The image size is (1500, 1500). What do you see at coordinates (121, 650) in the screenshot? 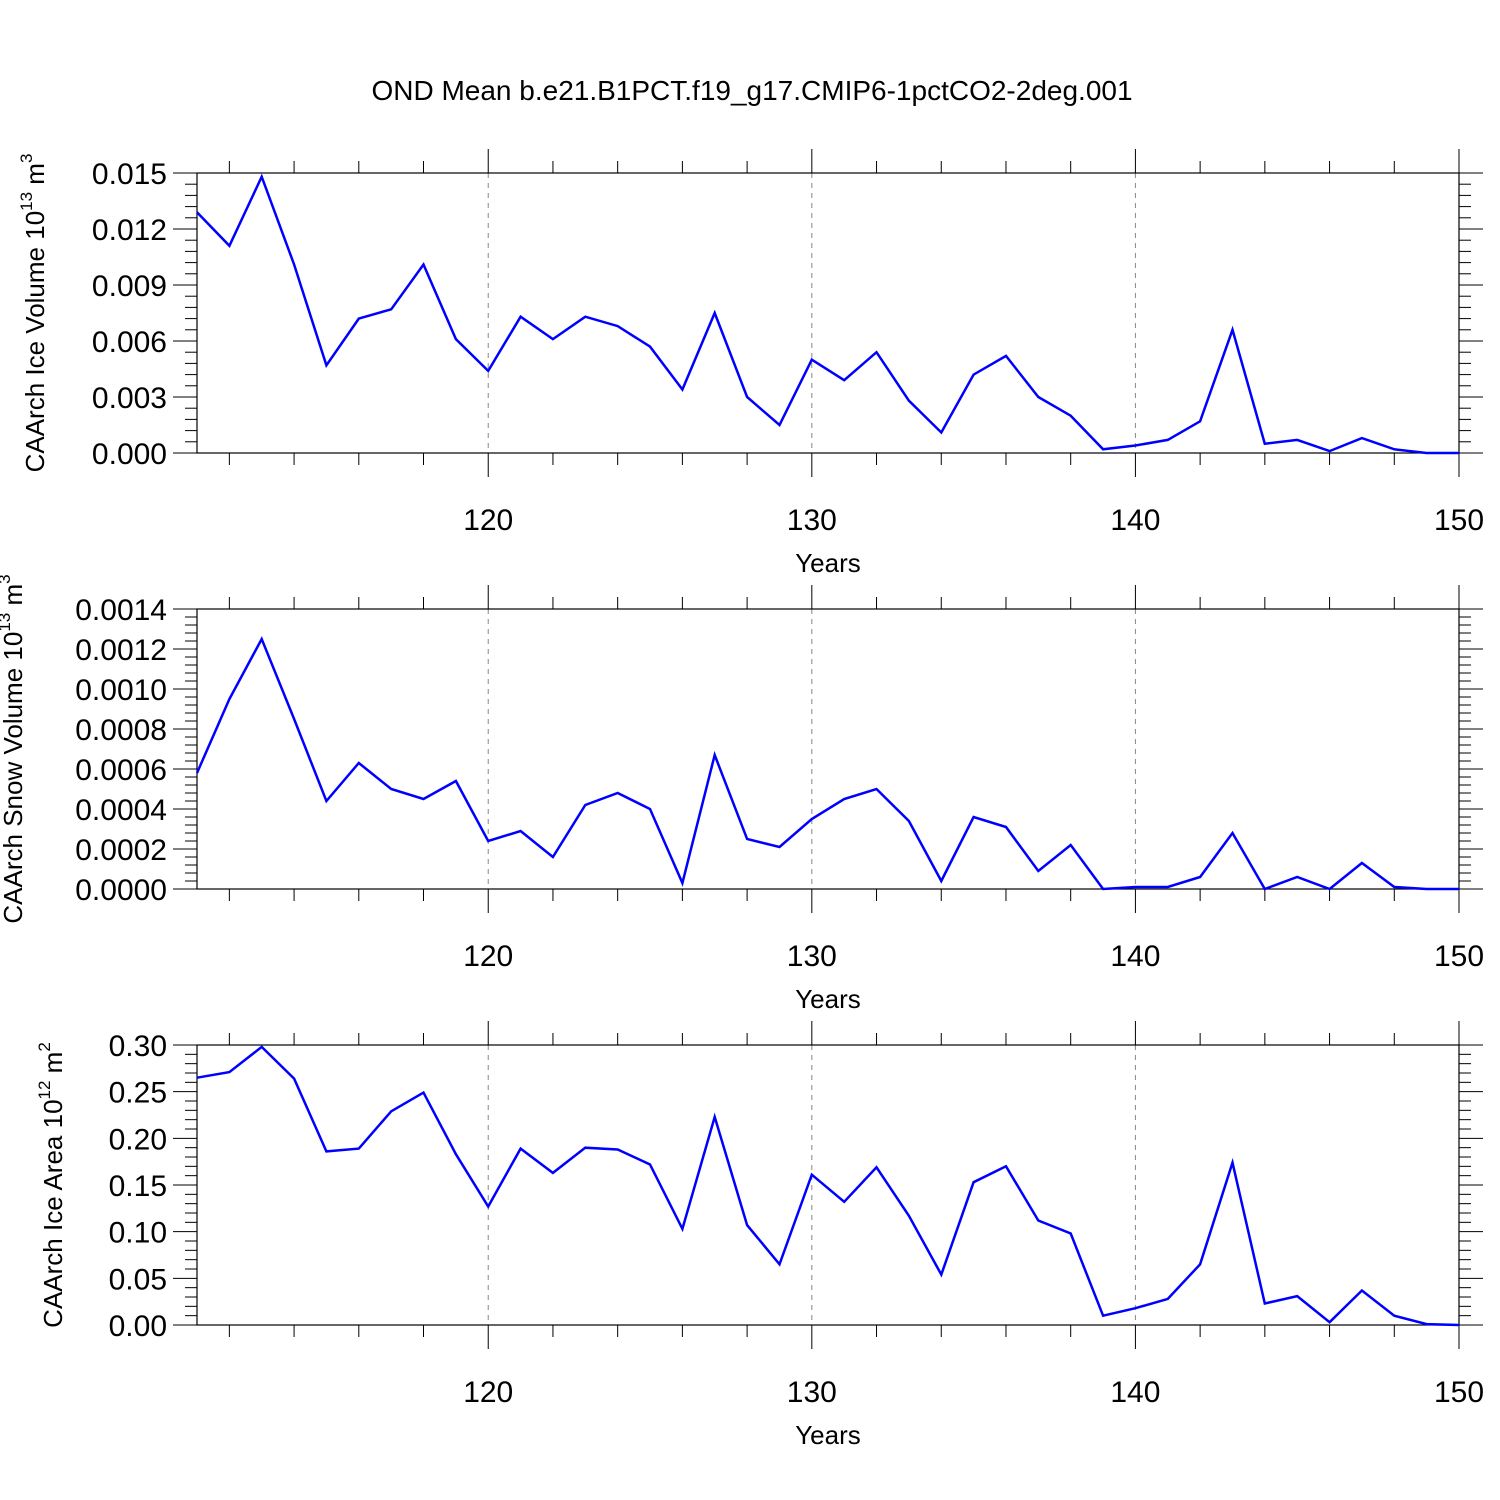
I see `y-tick-label: 0.0012` at bounding box center [121, 650].